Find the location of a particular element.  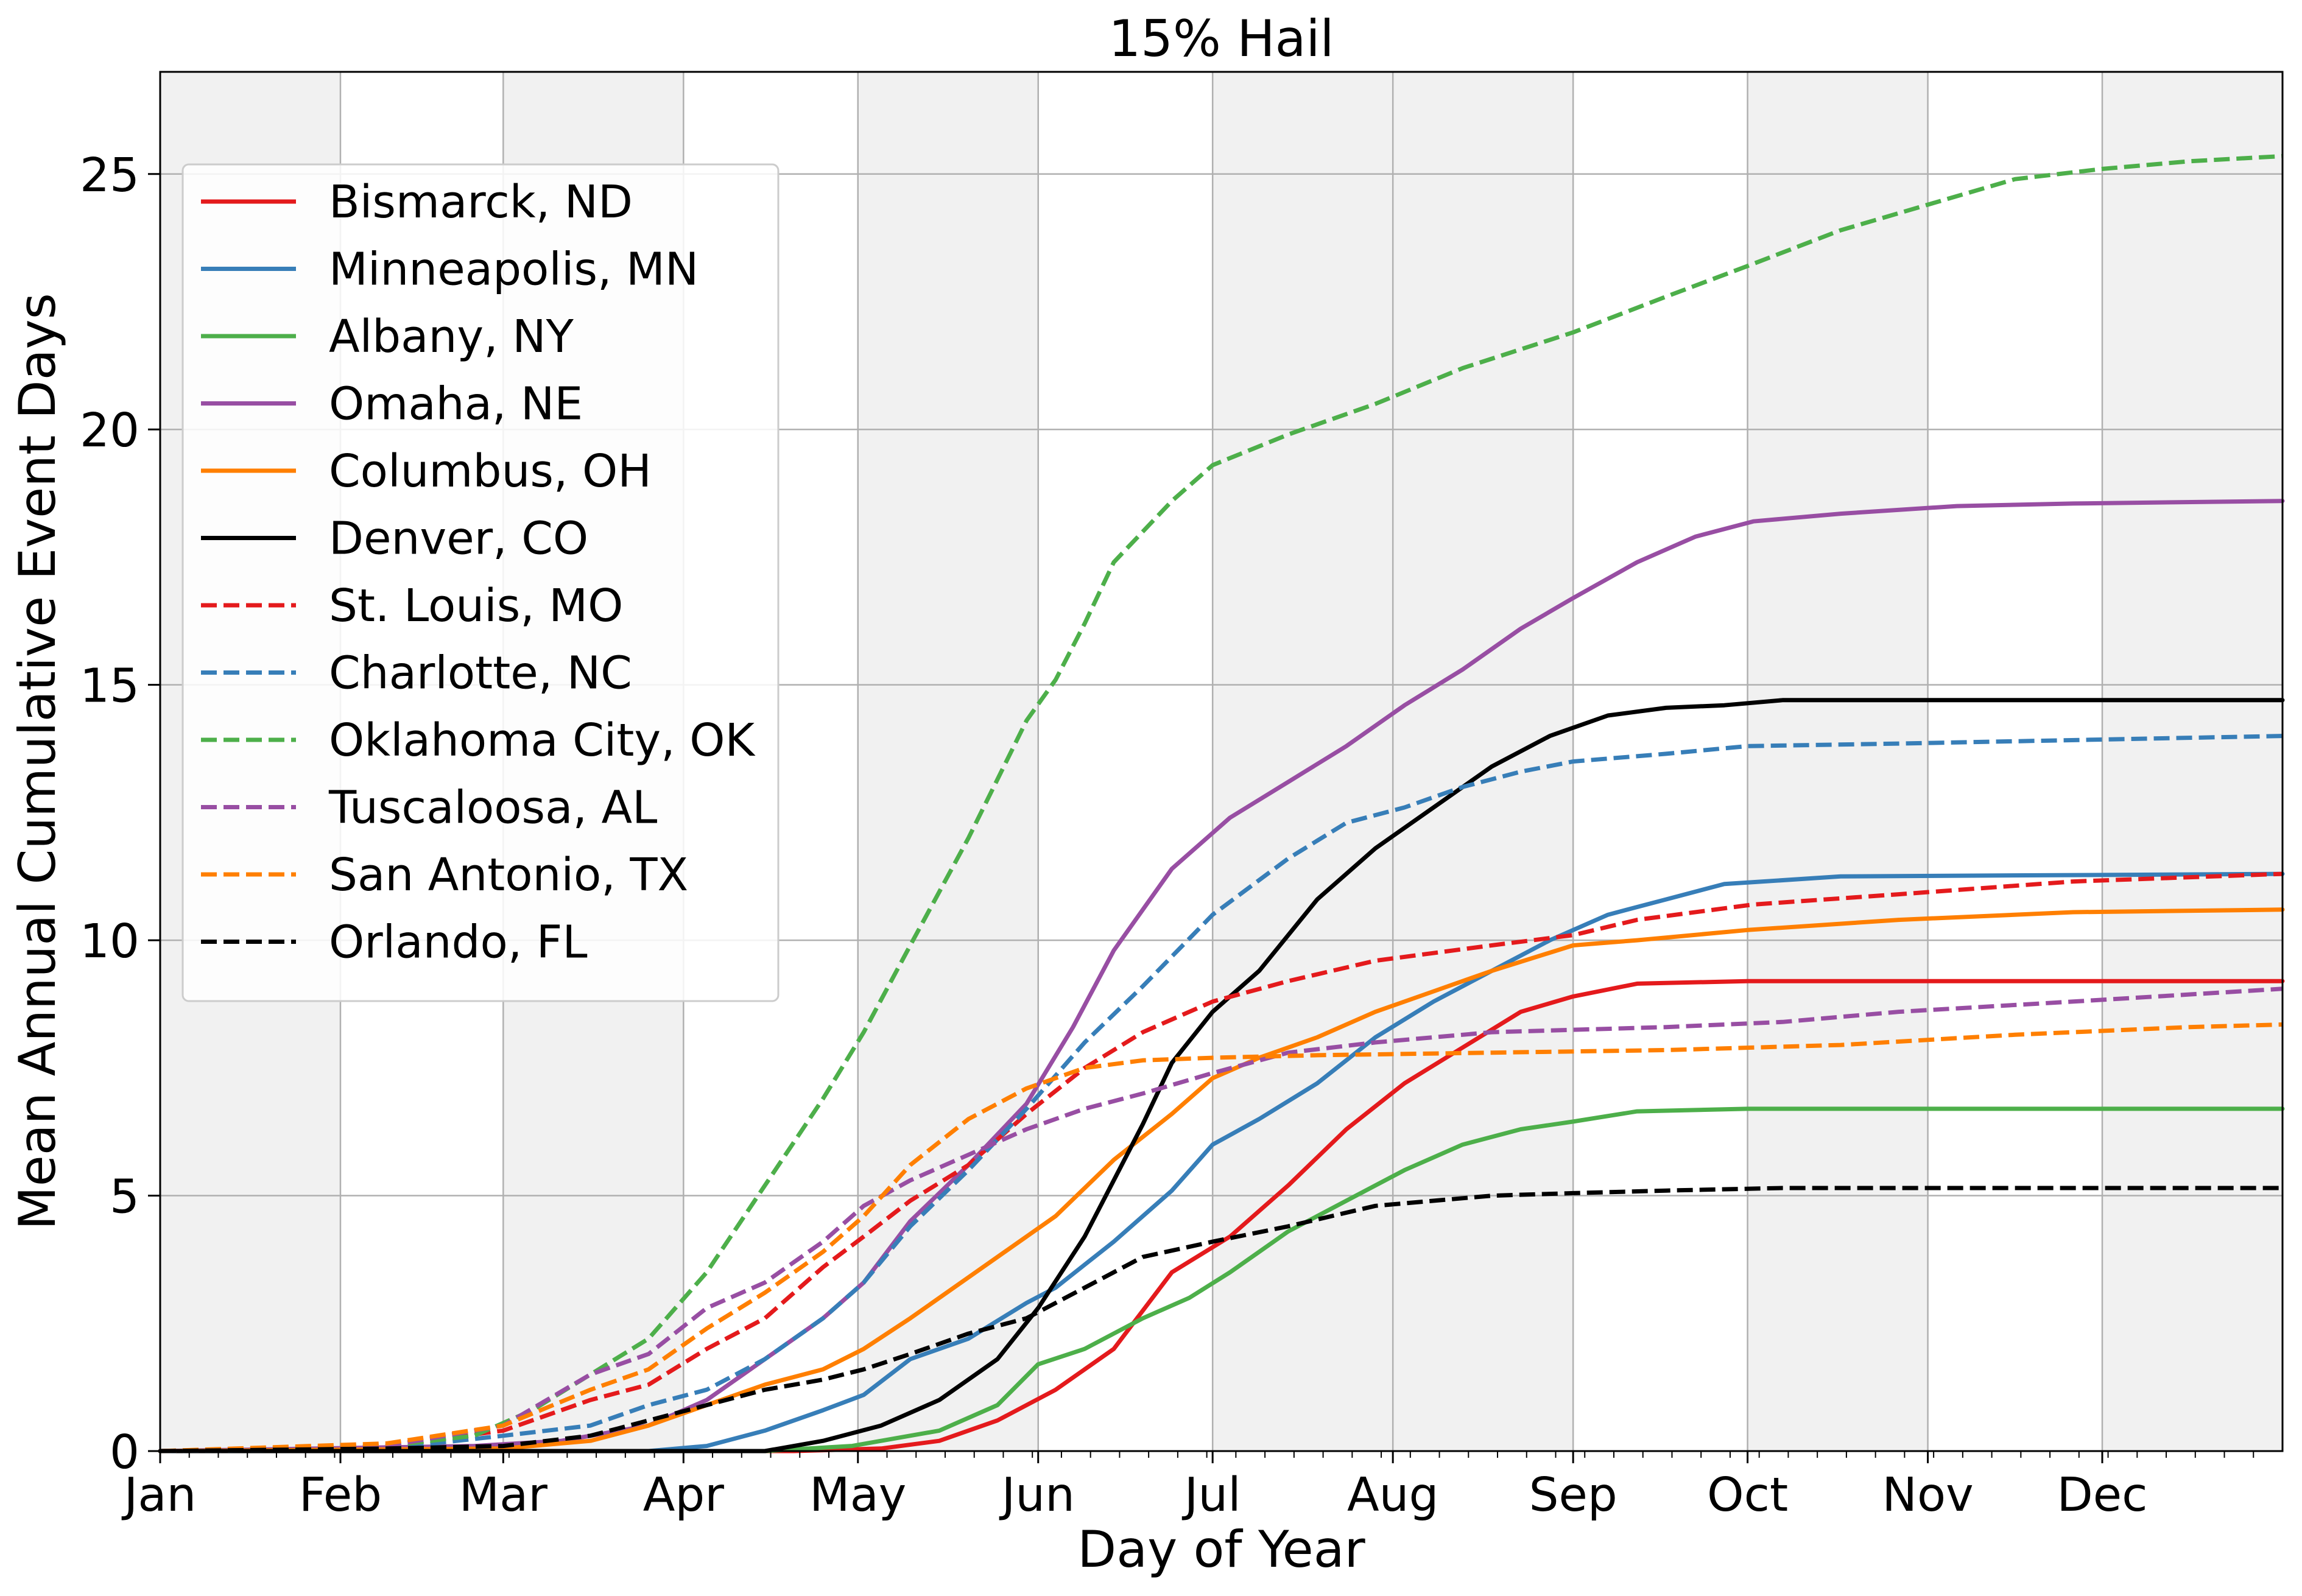

x-tick-label-jan: Jan is located at coordinates (160, 1495).